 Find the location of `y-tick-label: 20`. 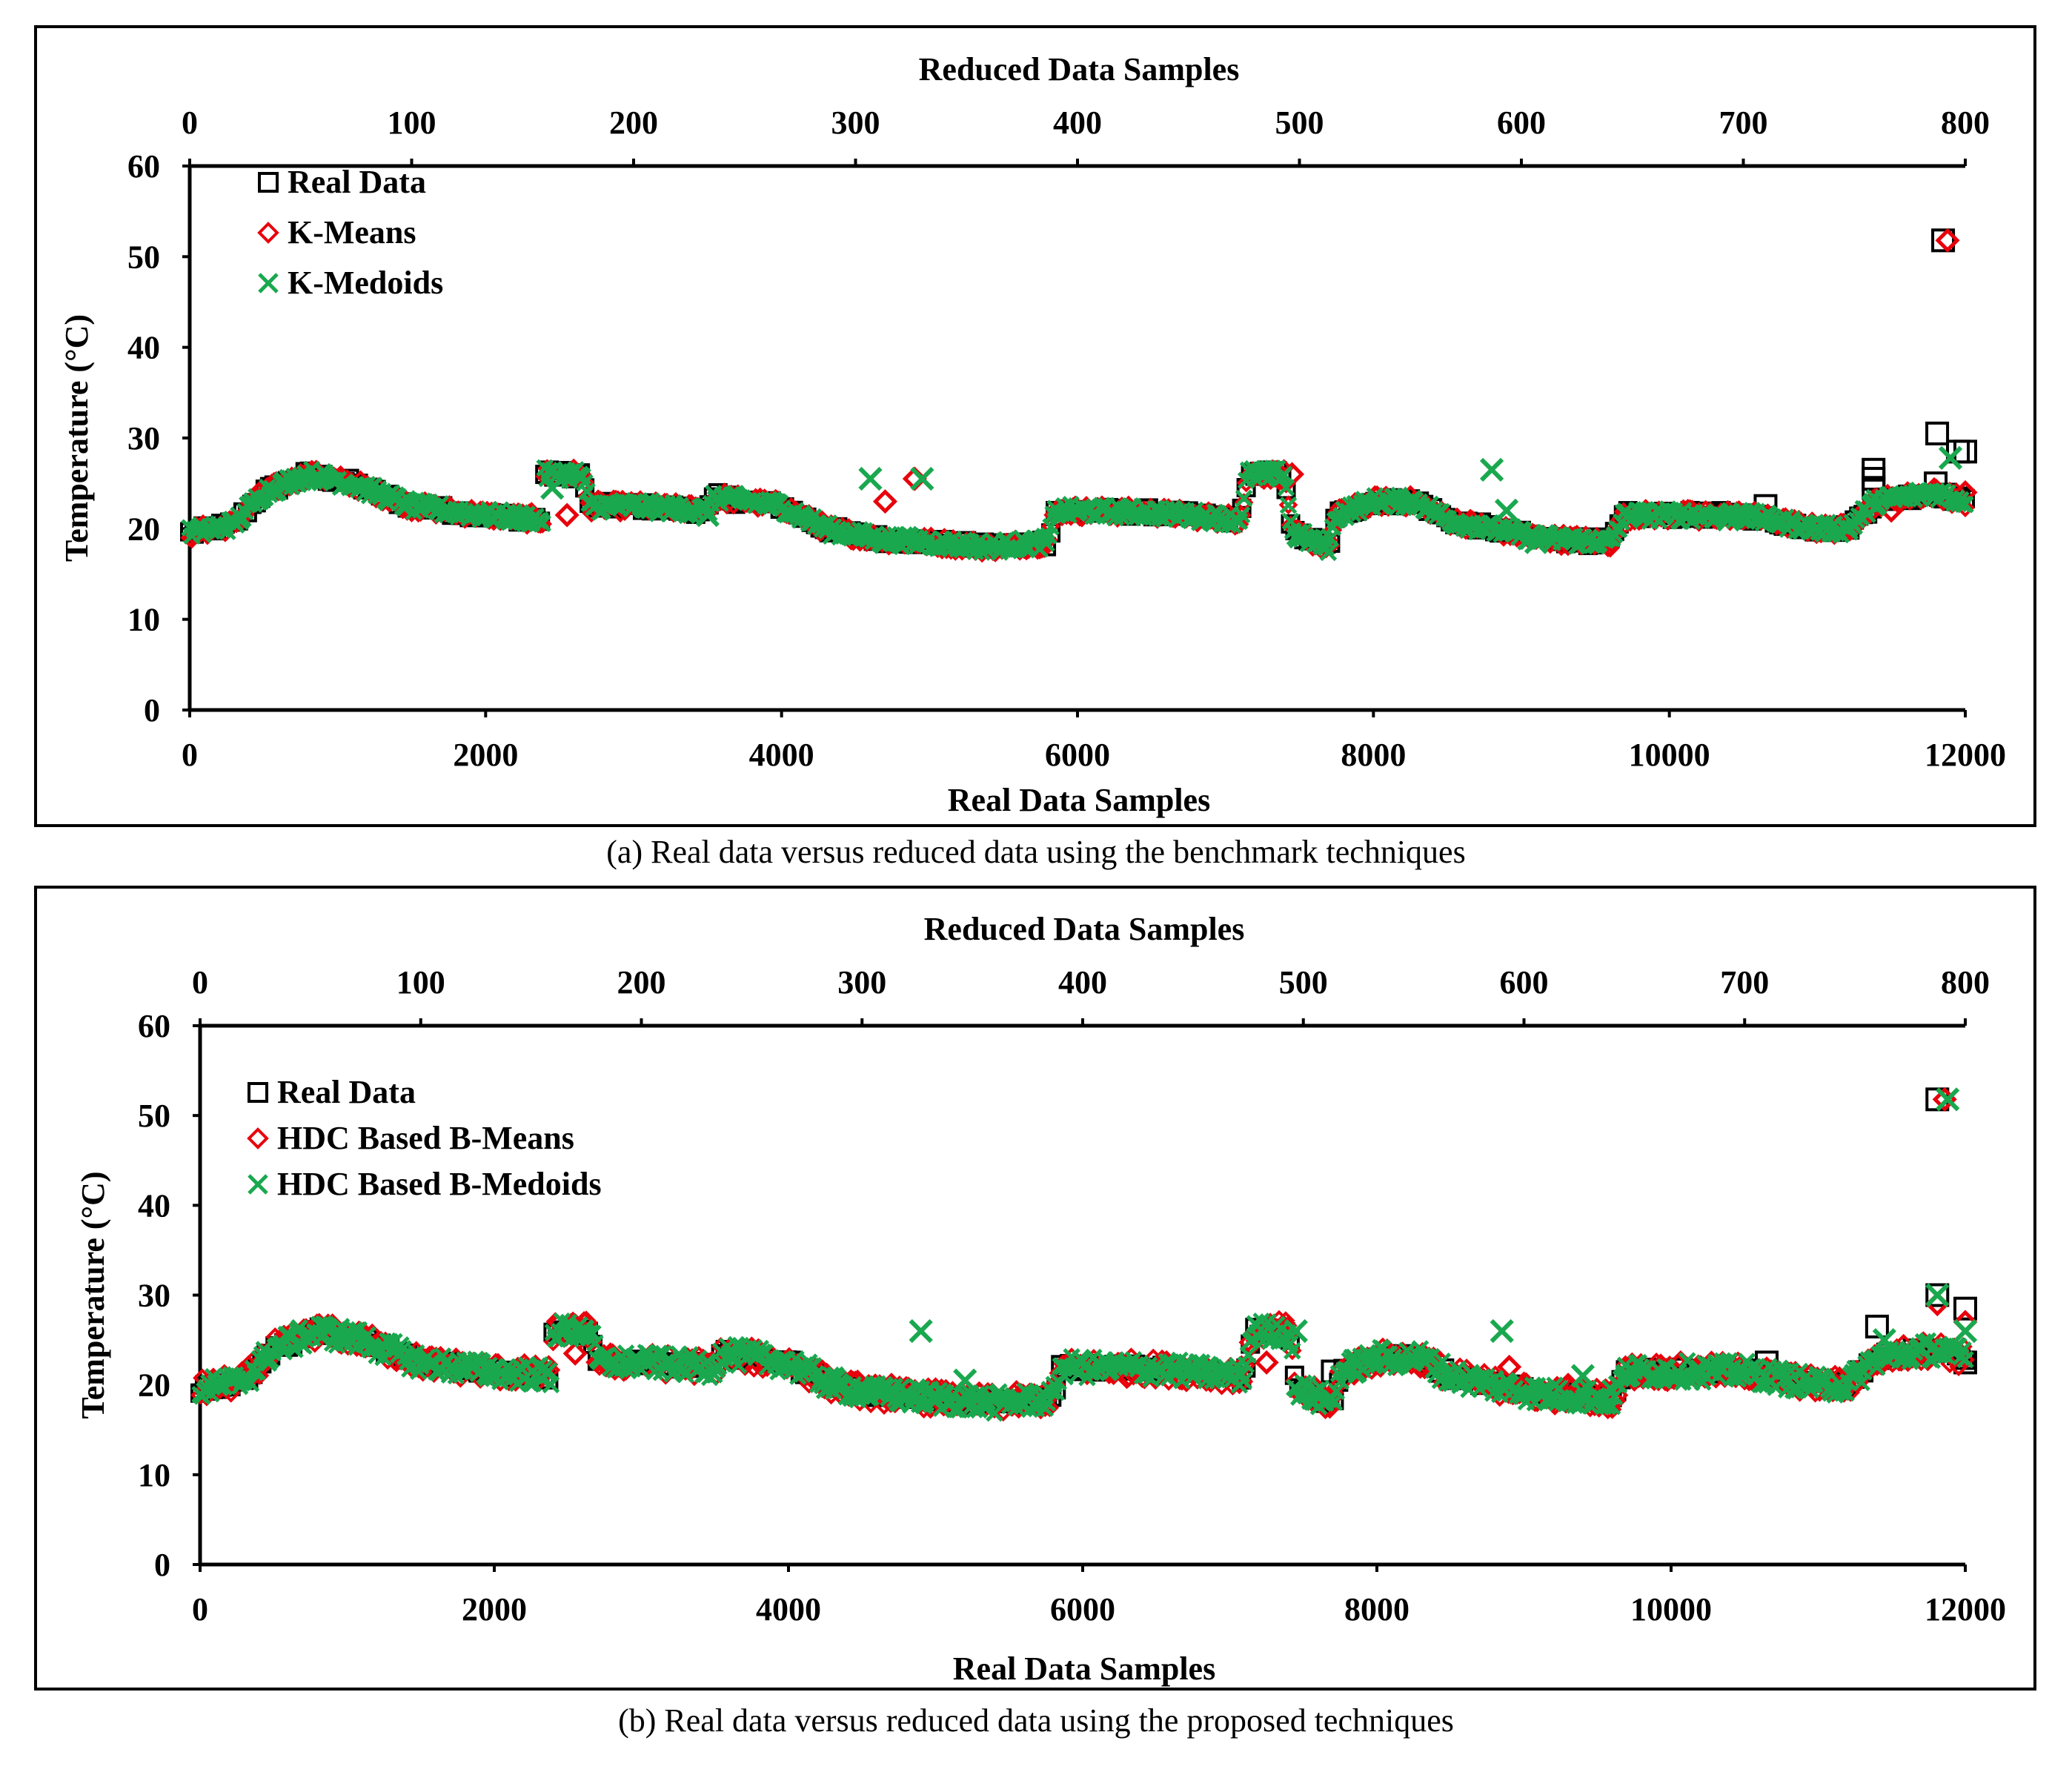

y-tick-label: 20 is located at coordinates (143, 529).